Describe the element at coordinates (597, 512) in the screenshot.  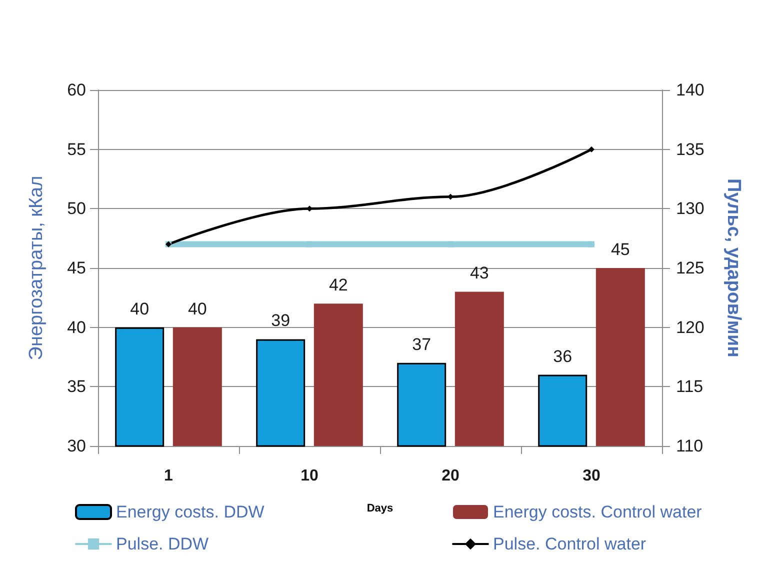
I see `legend-label: Energy costs. Control water` at that location.